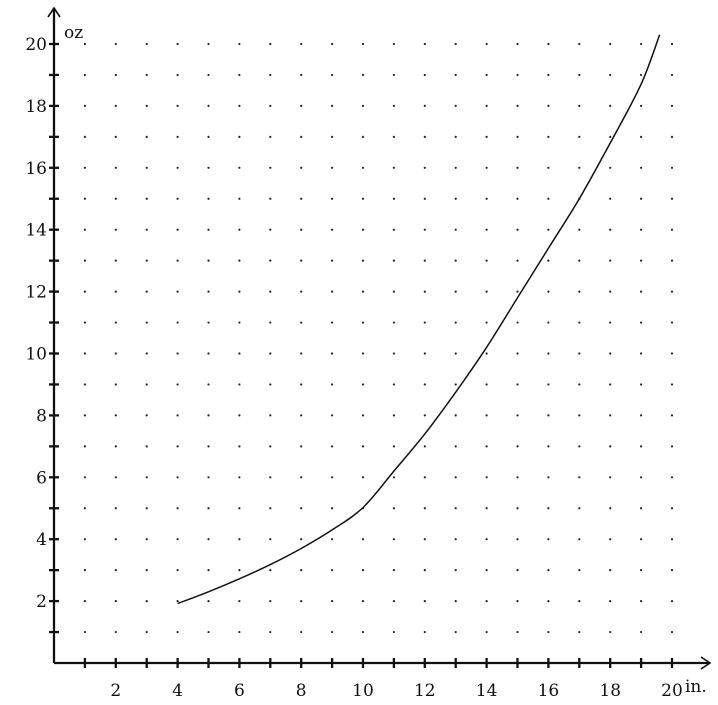 The image size is (718, 705). Describe the element at coordinates (36, 169) in the screenshot. I see `y-tick-label: 16` at that location.